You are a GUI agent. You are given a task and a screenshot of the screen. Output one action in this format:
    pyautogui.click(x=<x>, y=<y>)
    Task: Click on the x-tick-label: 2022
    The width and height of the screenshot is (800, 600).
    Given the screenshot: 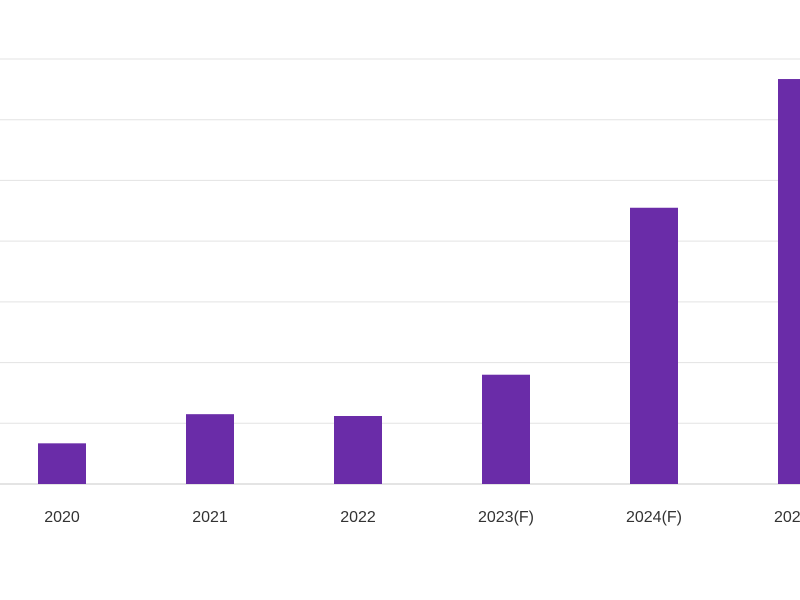 What is the action you would take?
    pyautogui.click(x=358, y=517)
    